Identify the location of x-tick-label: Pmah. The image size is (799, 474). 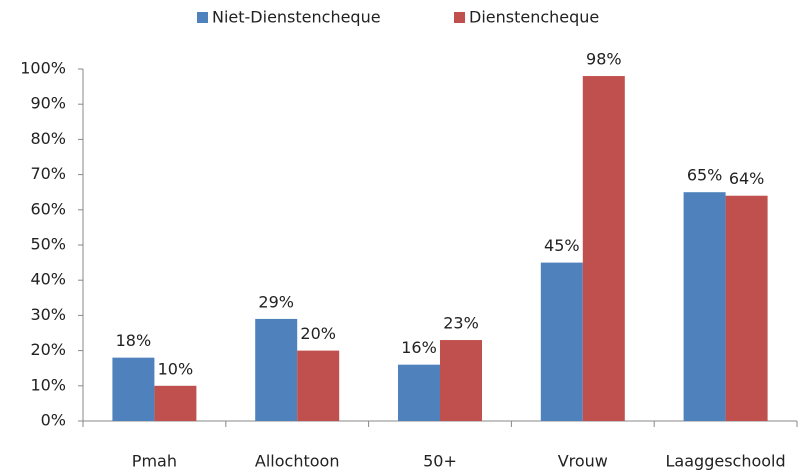
(154, 461).